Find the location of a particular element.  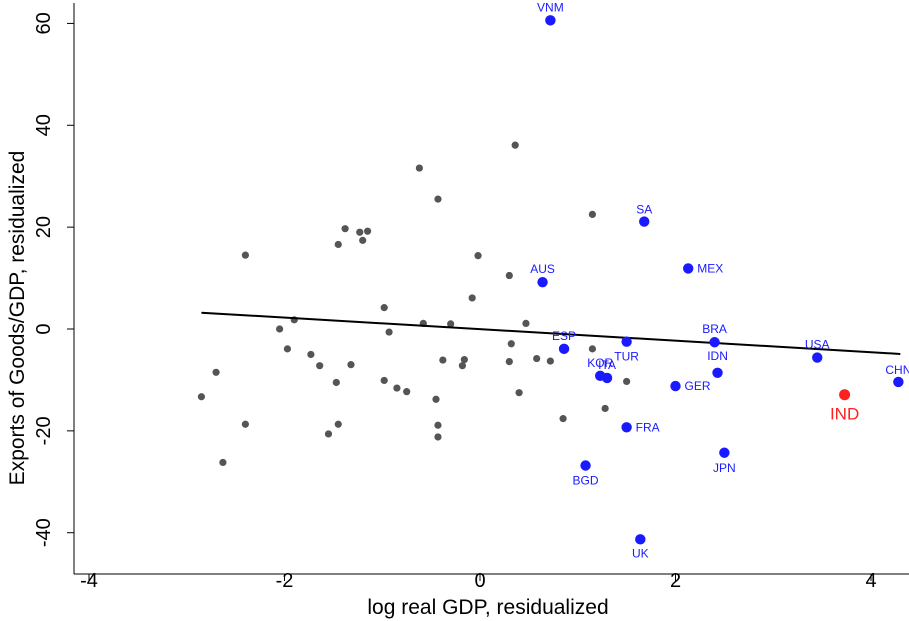

country-point-usa is located at coordinates (817, 357).